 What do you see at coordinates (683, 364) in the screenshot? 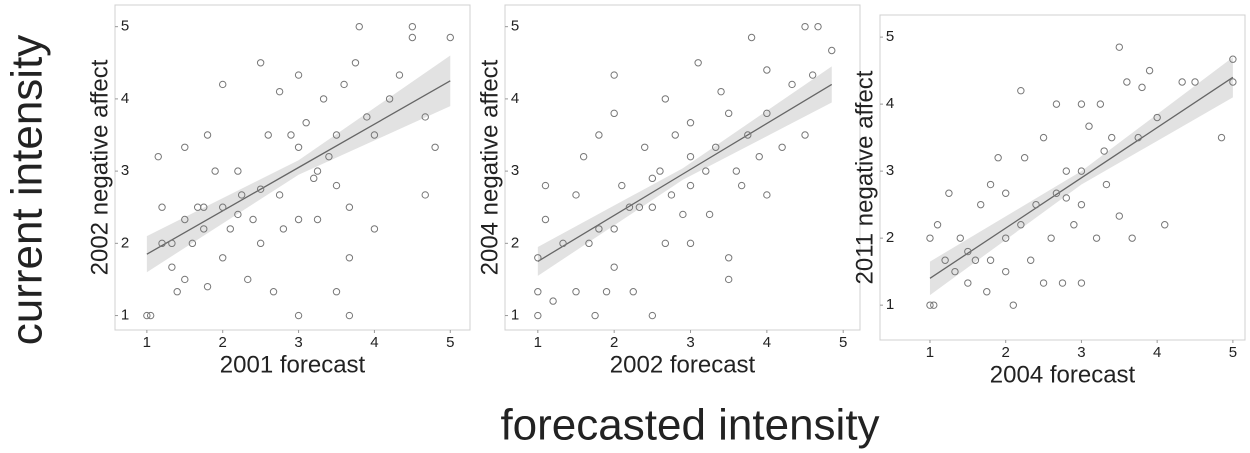
I see `x-axis-title: 2002 forecast` at bounding box center [683, 364].